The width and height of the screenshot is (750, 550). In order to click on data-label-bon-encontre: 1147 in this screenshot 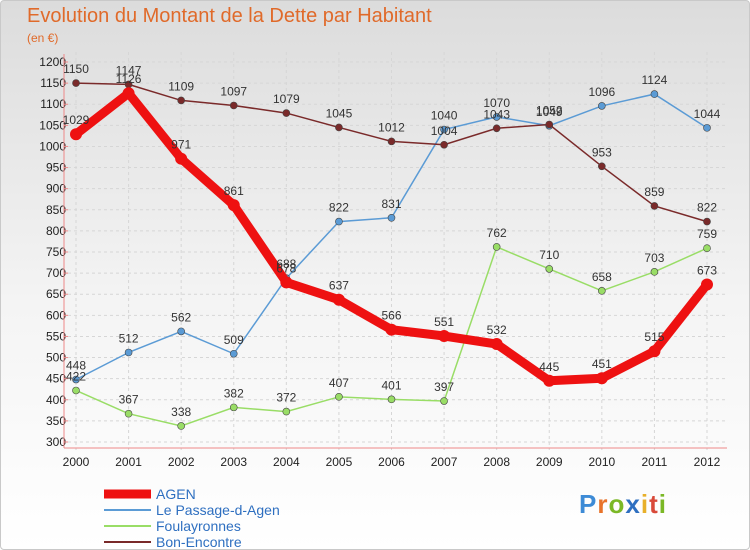, I will do `click(129, 70)`.